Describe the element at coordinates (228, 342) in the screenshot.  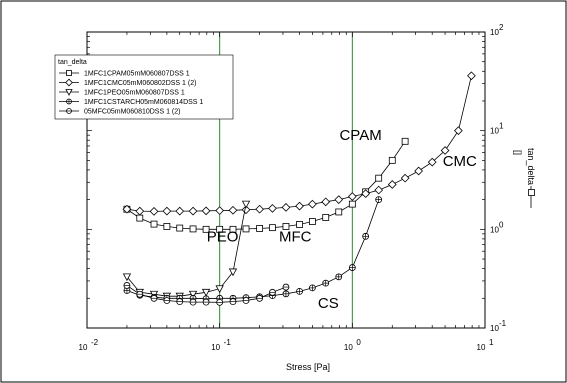
I see `x-tick-exponent: -1` at that location.